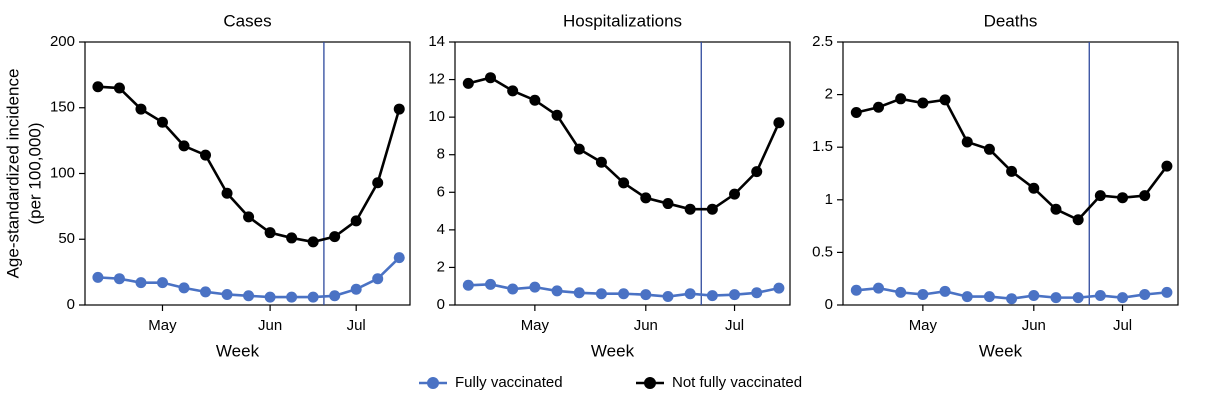 The height and width of the screenshot is (407, 1206). I want to click on y-tick-label: 1.5, so click(822, 146).